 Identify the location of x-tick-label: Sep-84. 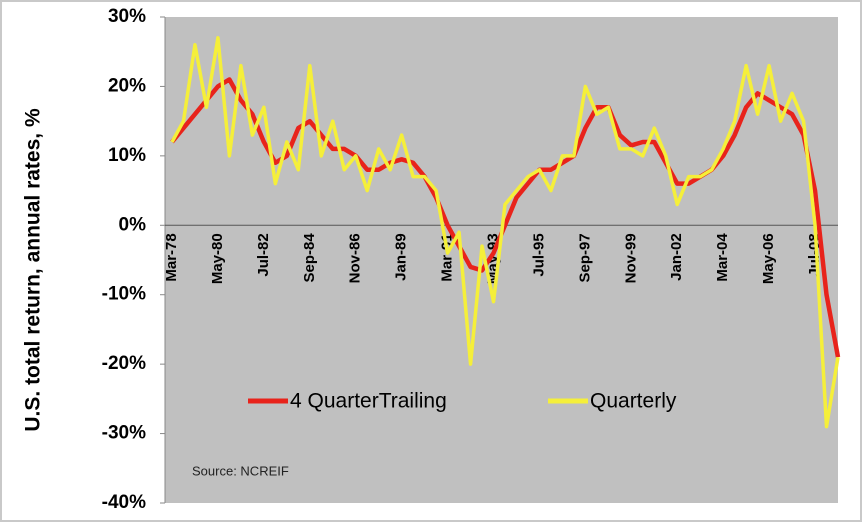
(309, 258).